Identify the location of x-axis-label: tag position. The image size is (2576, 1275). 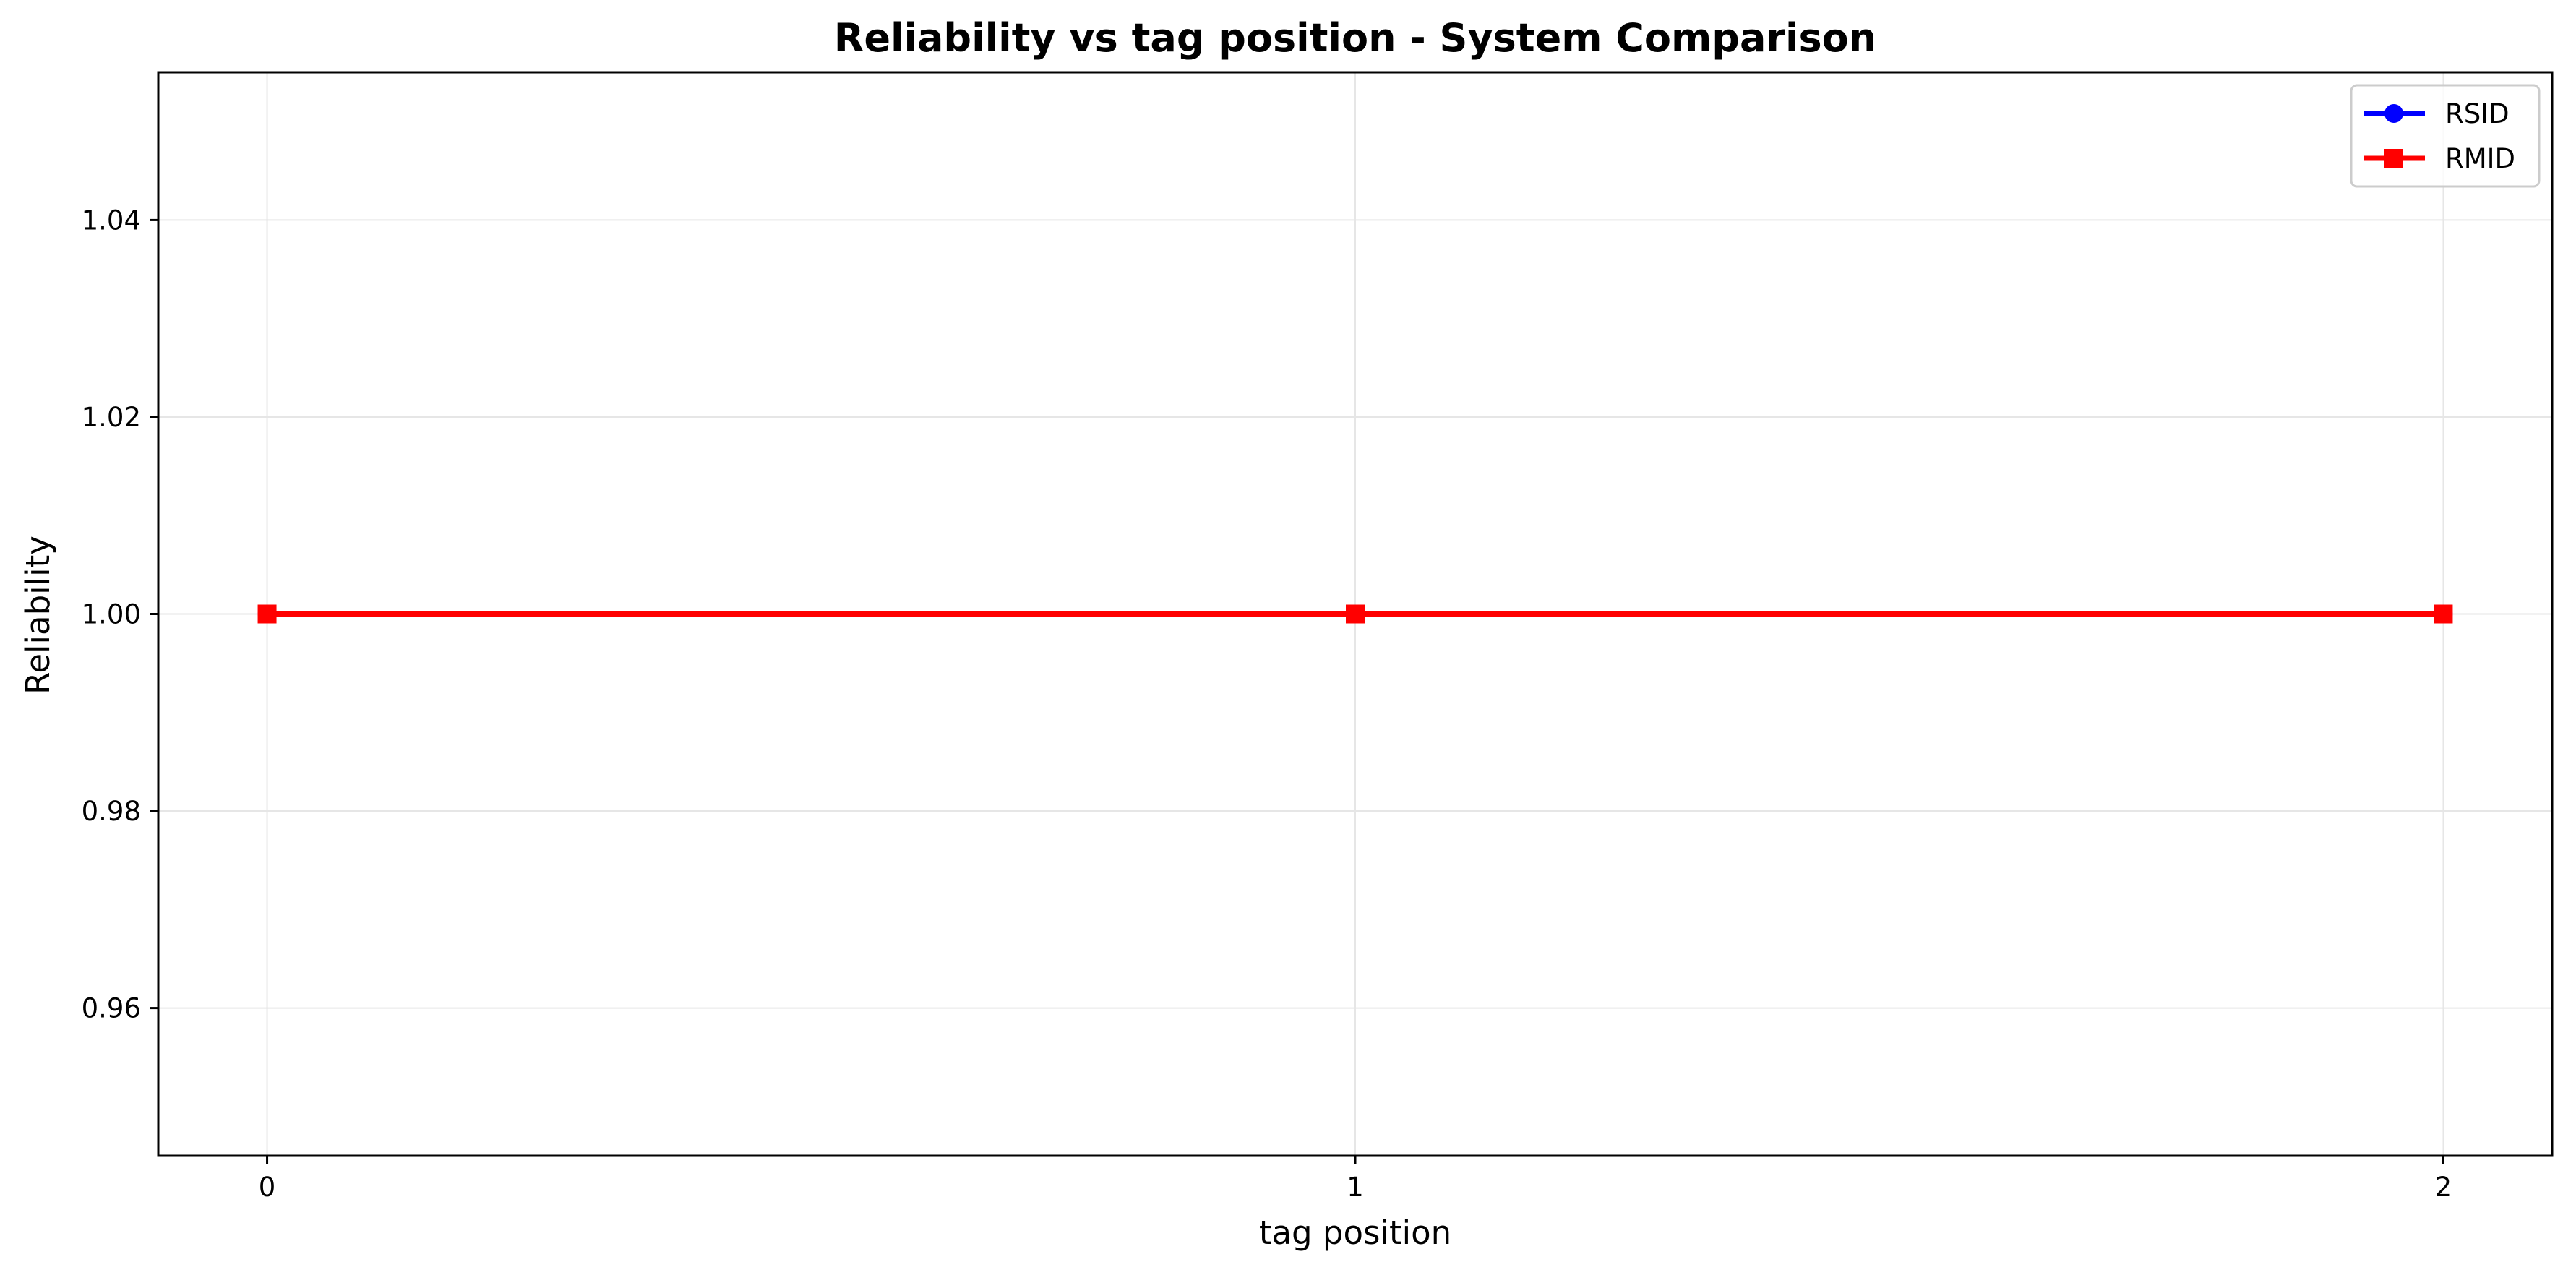
(1355, 1233).